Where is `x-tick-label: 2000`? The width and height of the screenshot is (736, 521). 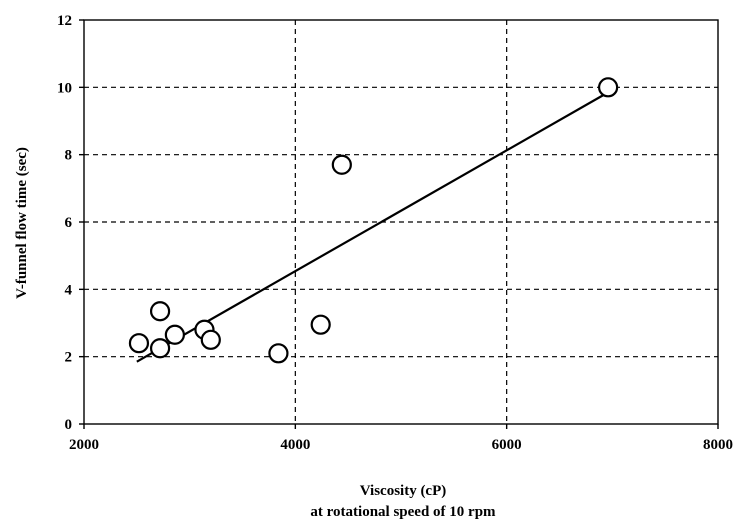 x-tick-label: 2000 is located at coordinates (84, 445).